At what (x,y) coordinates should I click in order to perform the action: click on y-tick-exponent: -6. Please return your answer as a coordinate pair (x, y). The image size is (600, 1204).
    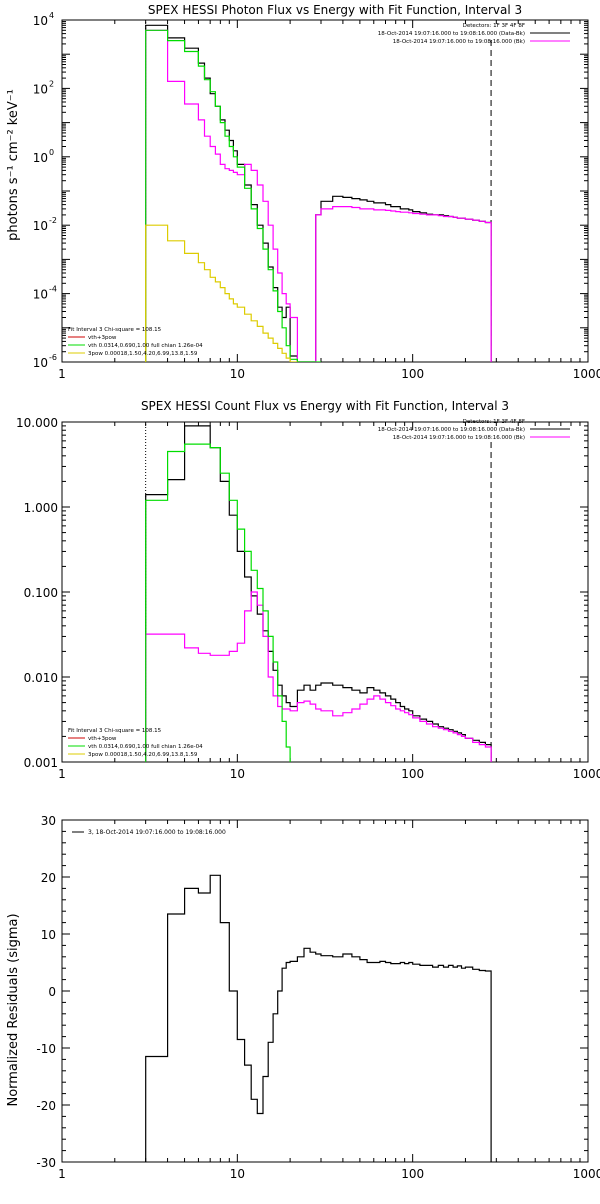
    Looking at the image, I should click on (53, 357).